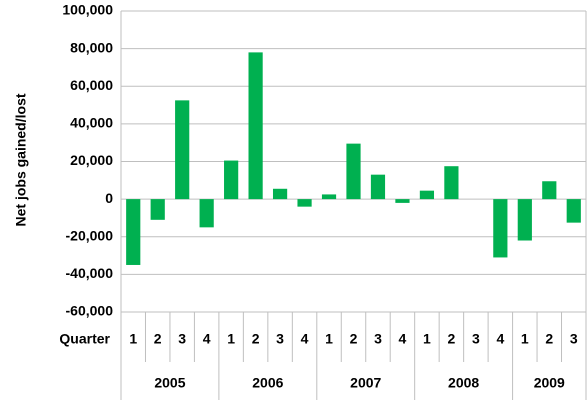 Image resolution: width=587 pixels, height=400 pixels. I want to click on x-group-label: 2008, so click(463, 383).